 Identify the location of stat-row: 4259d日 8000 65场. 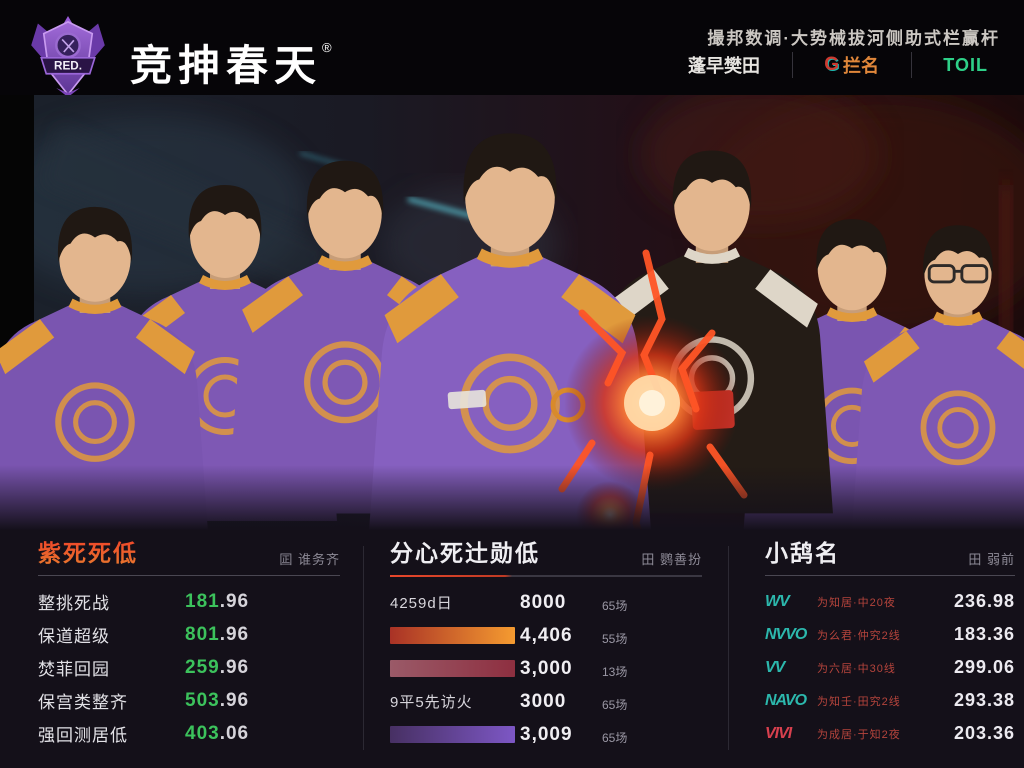
(546, 602).